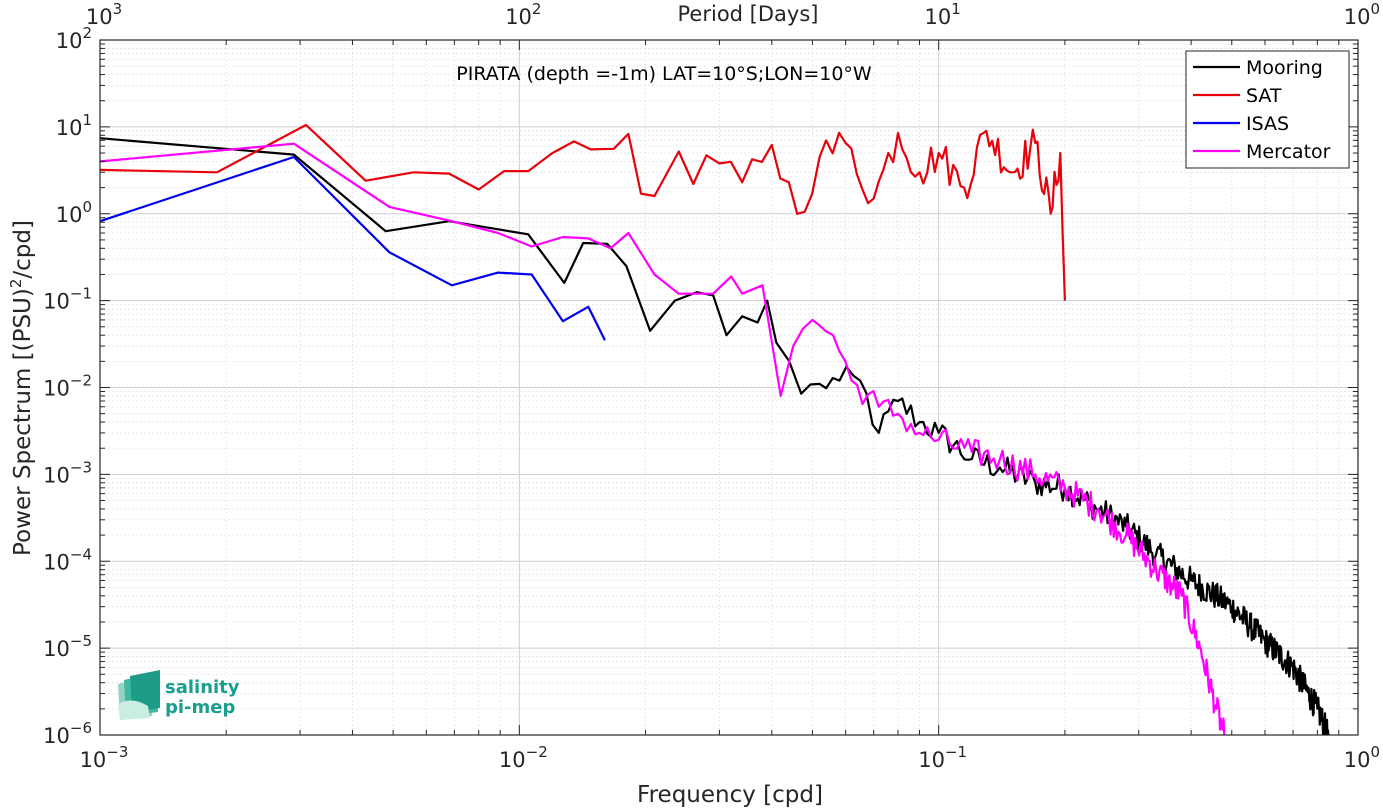 The image size is (1383, 809). I want to click on y-axis-label-sup: 2, so click(16, 284).